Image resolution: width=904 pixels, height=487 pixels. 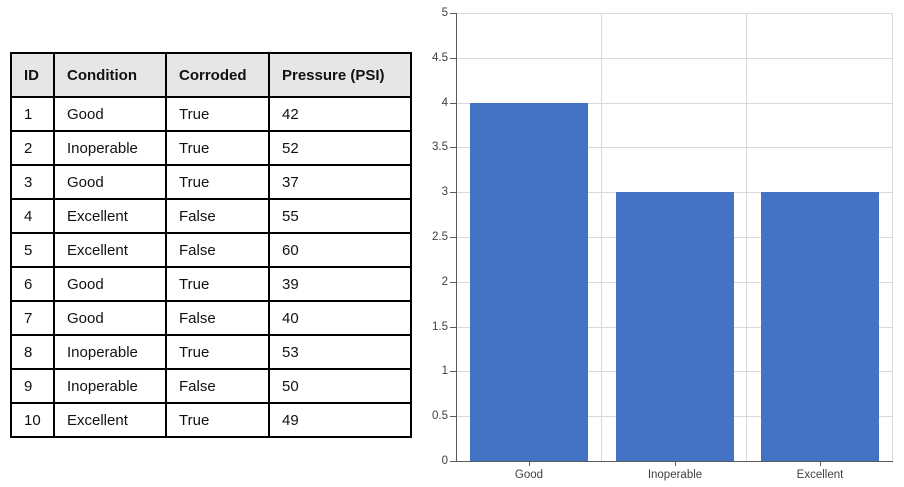 I want to click on table-row: 8 Inoperable True 53, so click(x=211, y=352).